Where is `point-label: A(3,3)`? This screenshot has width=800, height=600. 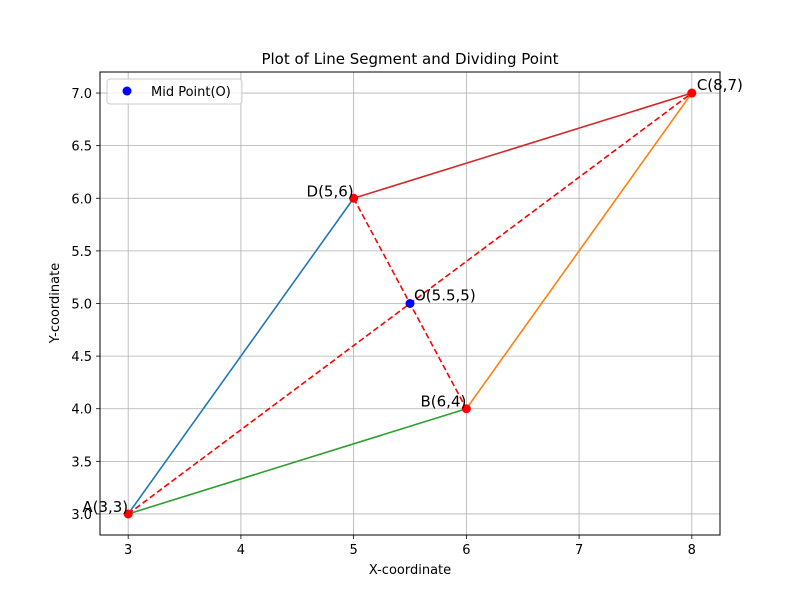
point-label: A(3,3) is located at coordinates (105, 507).